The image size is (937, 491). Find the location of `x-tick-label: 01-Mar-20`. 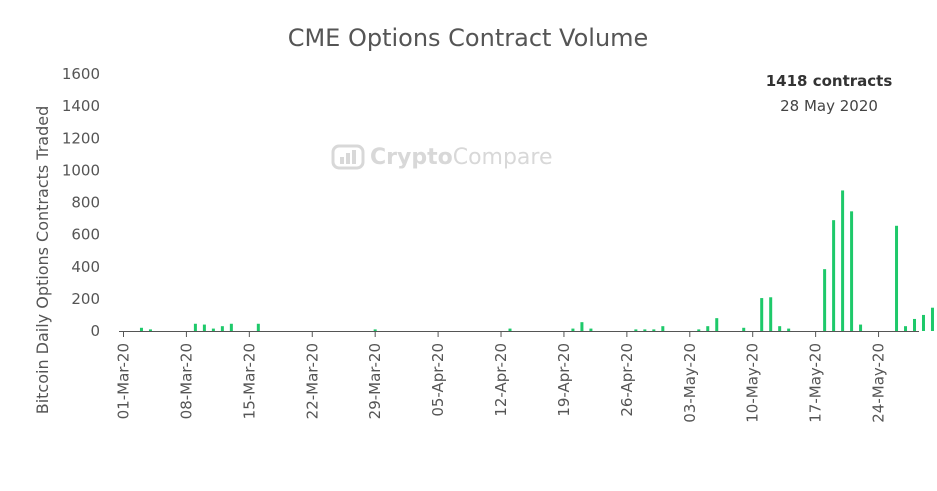

x-tick-label: 01-Mar-20 is located at coordinates (123, 381).